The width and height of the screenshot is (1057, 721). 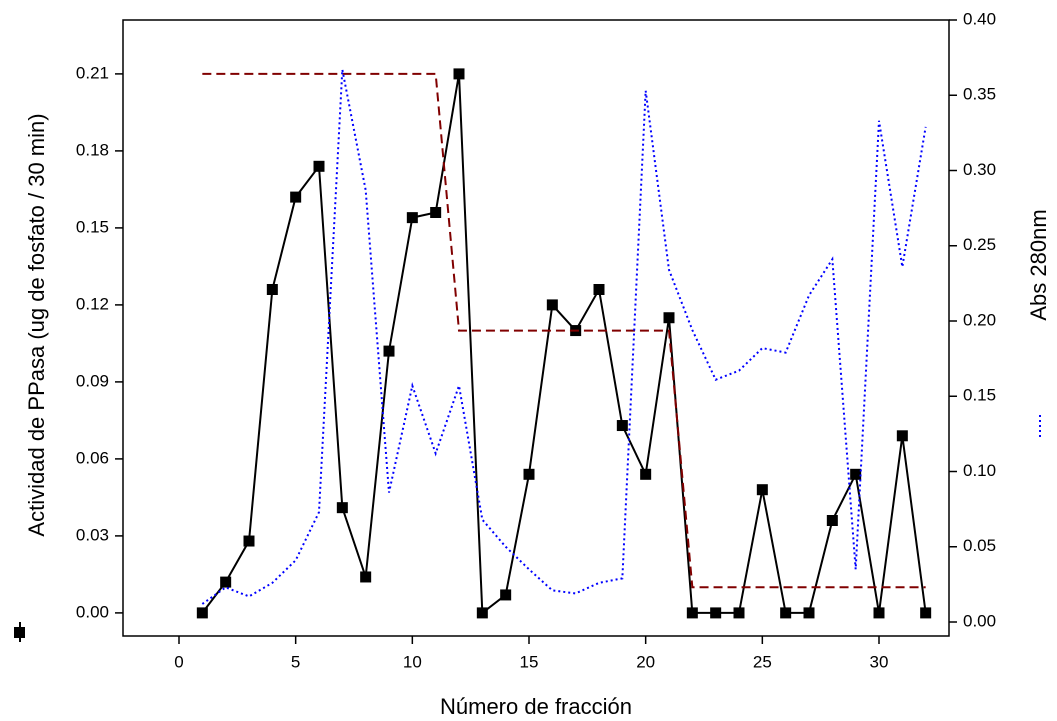 I want to click on y2-tick-label: 0.20, so click(x=979, y=319).